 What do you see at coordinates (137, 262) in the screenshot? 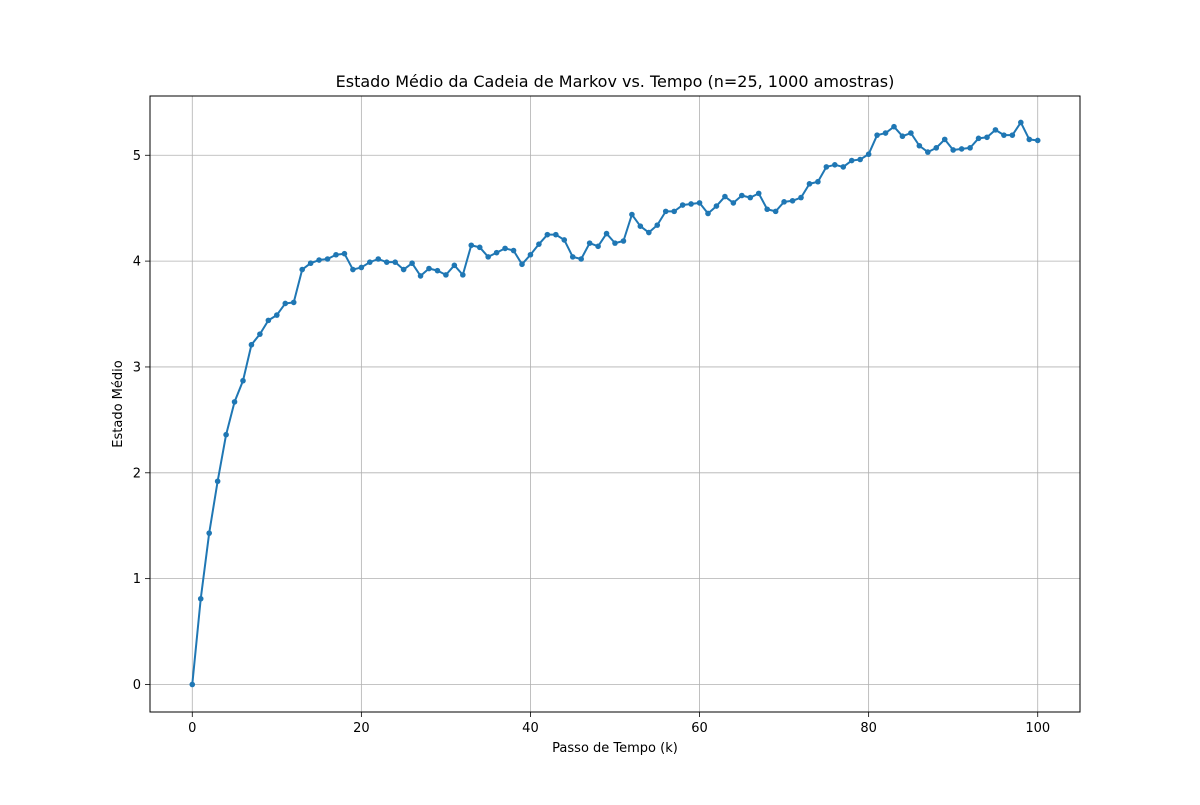
I see `y-tick-label: 4` at bounding box center [137, 262].